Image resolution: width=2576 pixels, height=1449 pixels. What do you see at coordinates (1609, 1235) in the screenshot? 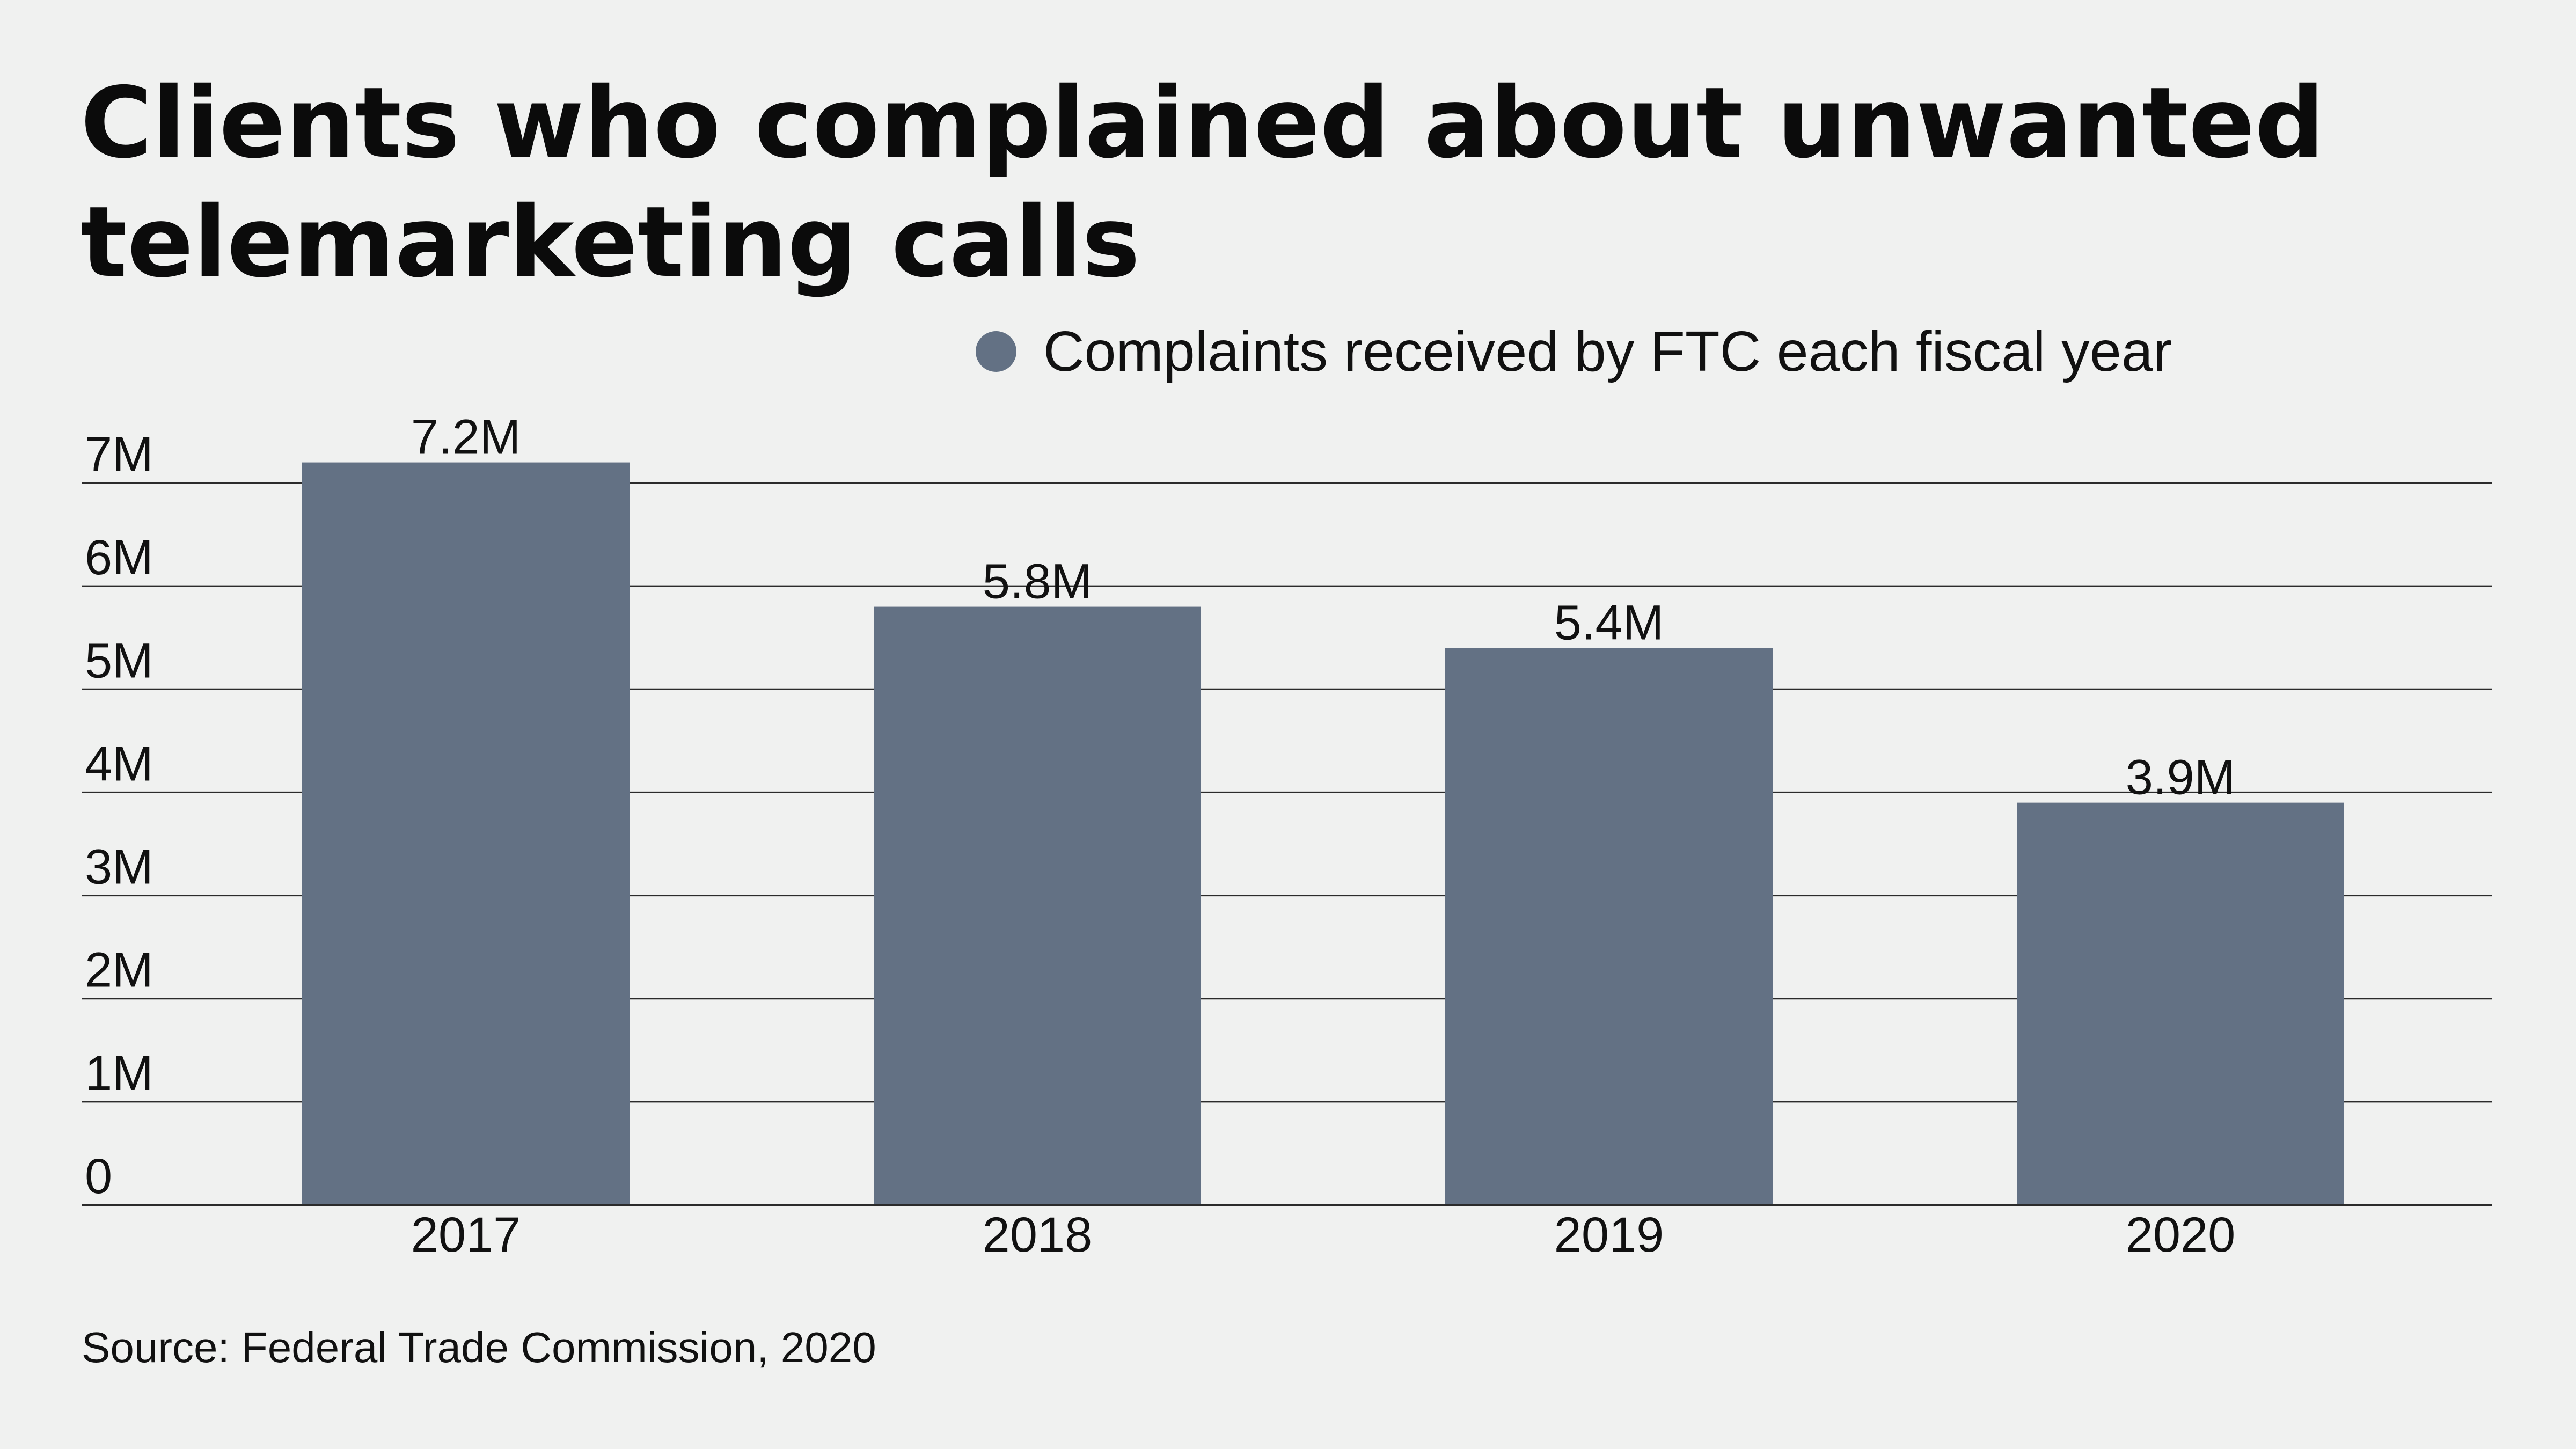
I see `x-tick-label: 2019` at bounding box center [1609, 1235].